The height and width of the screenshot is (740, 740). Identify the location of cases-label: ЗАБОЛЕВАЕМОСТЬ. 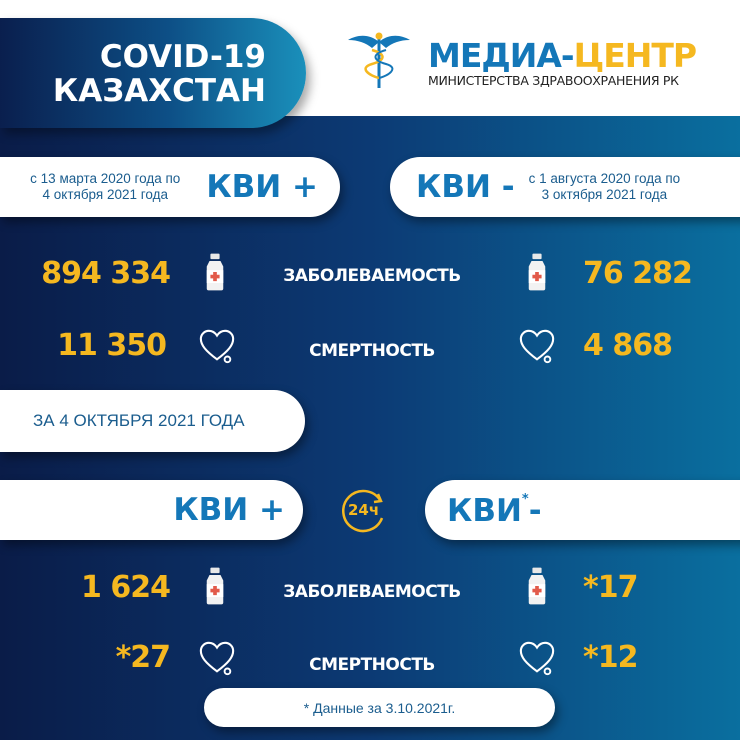
(372, 276).